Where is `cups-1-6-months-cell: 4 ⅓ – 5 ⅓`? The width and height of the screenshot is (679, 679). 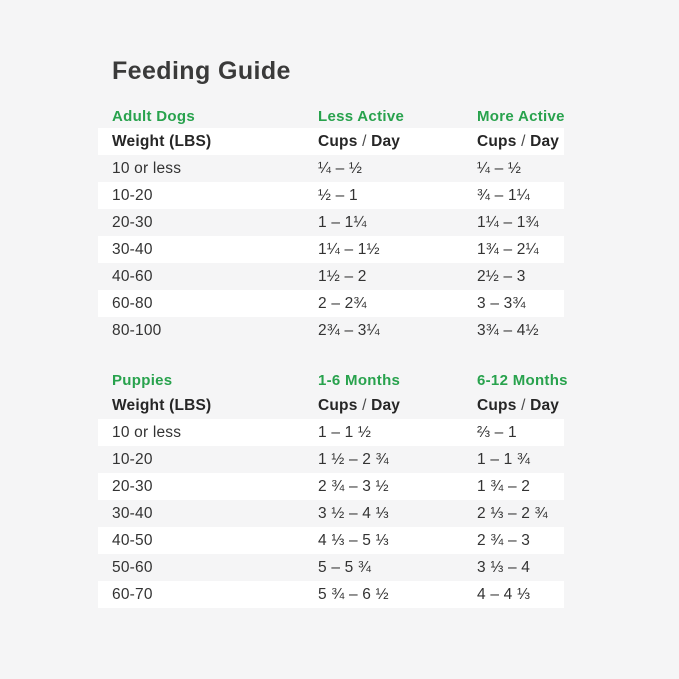 cups-1-6-months-cell: 4 ⅓ – 5 ⅓ is located at coordinates (353, 540).